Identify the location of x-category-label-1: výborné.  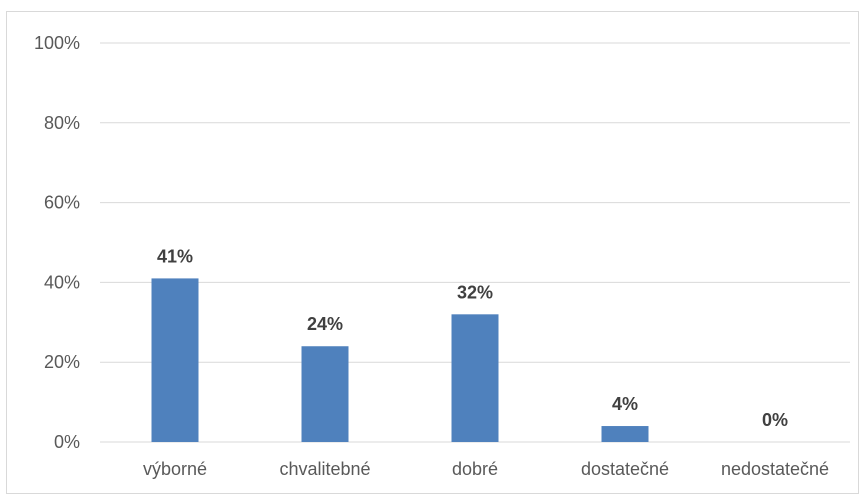
(175, 469).